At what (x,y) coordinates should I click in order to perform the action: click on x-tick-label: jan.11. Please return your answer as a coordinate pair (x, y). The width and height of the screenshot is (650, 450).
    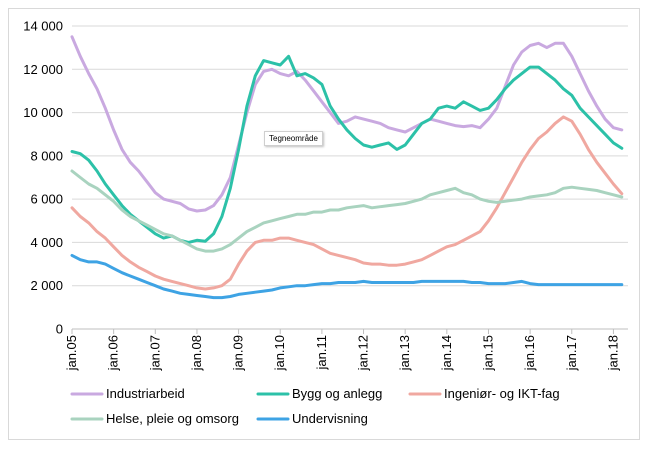
    Looking at the image, I should click on (321, 352).